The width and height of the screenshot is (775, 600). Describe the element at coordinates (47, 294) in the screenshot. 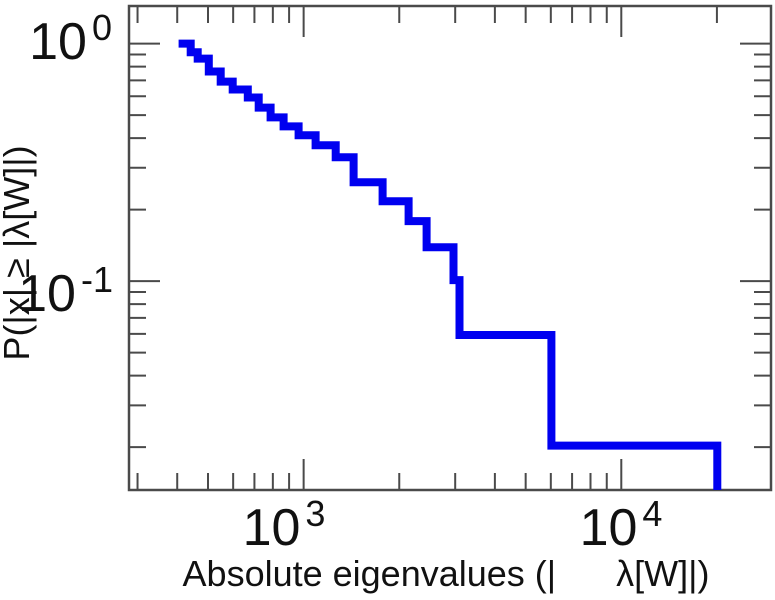

I see `y-tick-2-mantissa: 10` at that location.